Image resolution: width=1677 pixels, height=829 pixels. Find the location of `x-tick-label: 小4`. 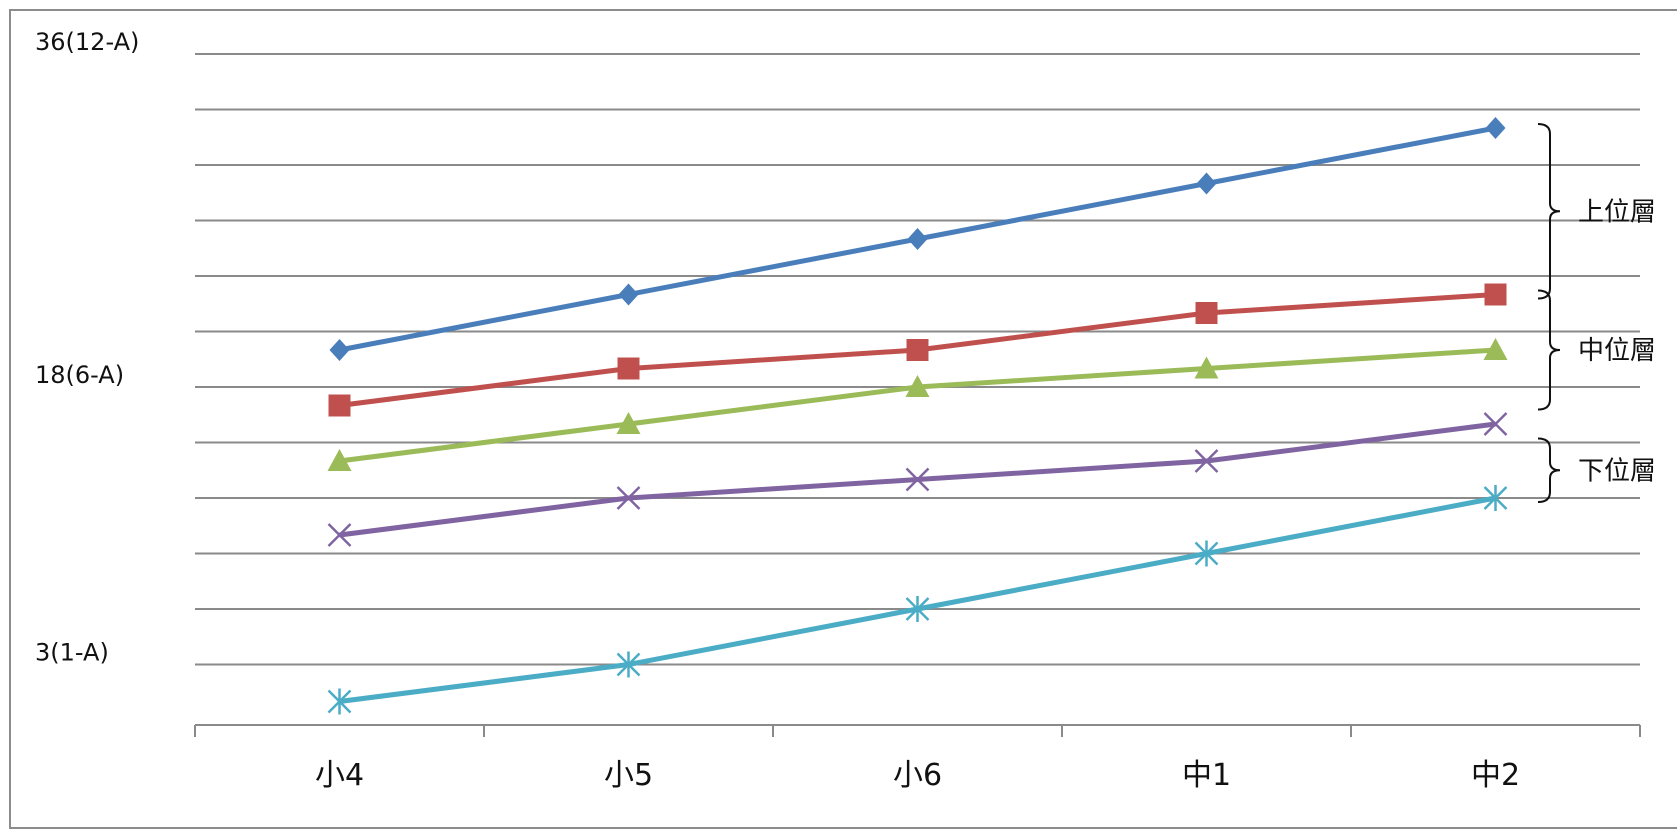

x-tick-label: 小4 is located at coordinates (339, 775).